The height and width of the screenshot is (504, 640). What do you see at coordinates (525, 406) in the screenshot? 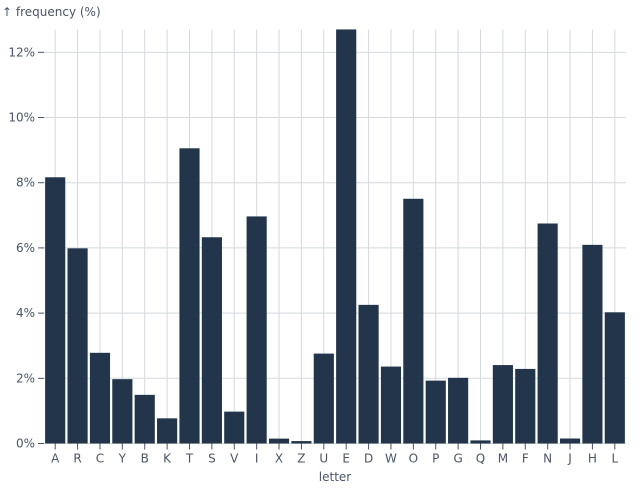
I see `bar-F` at bounding box center [525, 406].